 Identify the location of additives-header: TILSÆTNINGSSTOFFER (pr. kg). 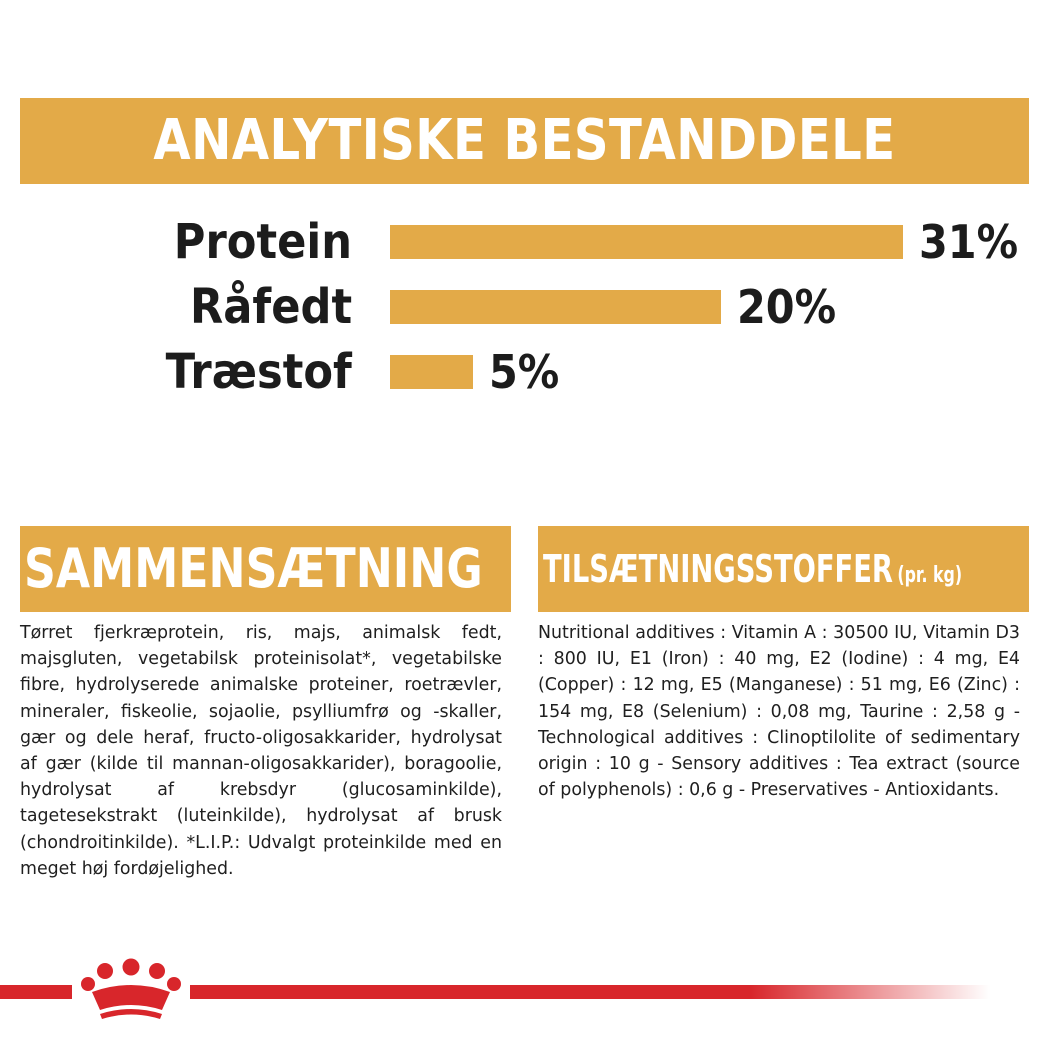
(783, 569).